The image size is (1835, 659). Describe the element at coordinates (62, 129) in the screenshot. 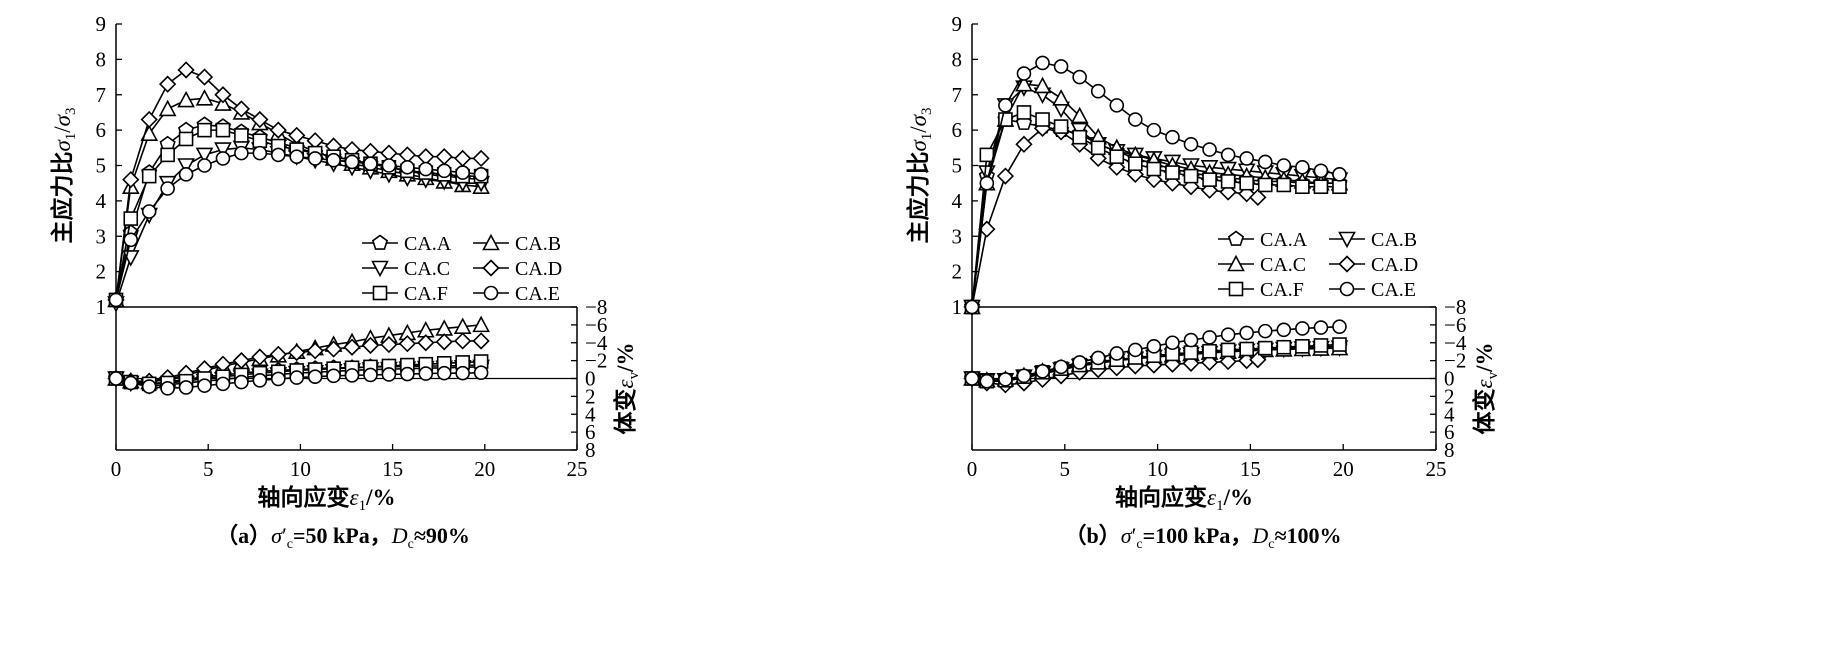

I see `text-part: /` at that location.